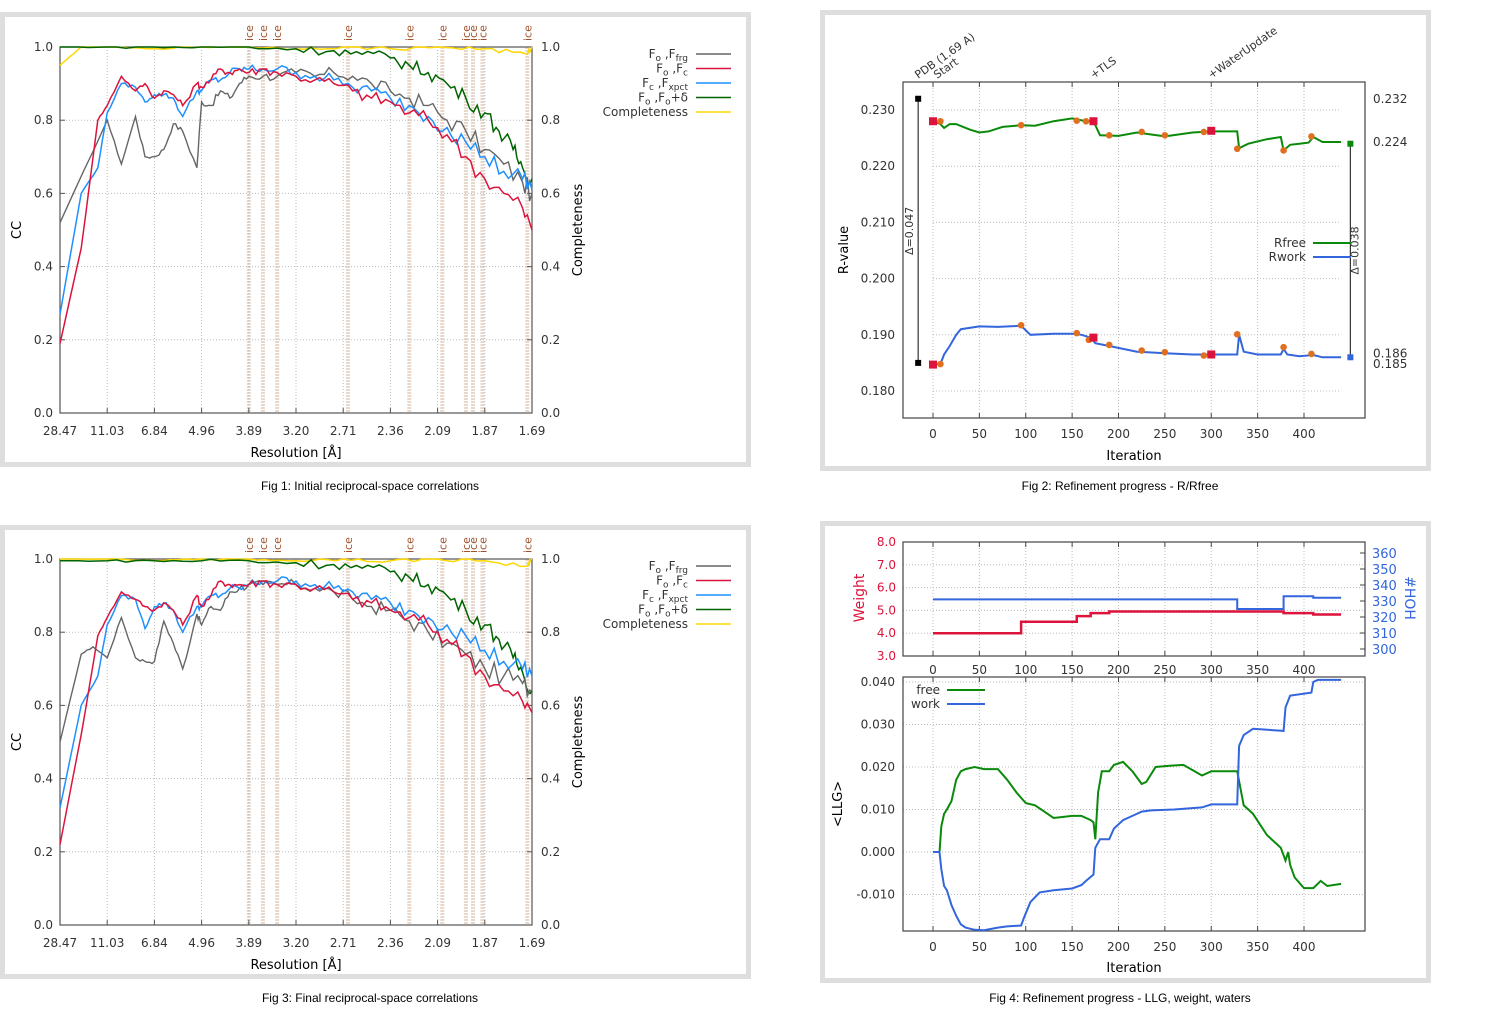  Describe the element at coordinates (1257, 434) in the screenshot. I see `fig2-x-tick-label: 350` at that location.